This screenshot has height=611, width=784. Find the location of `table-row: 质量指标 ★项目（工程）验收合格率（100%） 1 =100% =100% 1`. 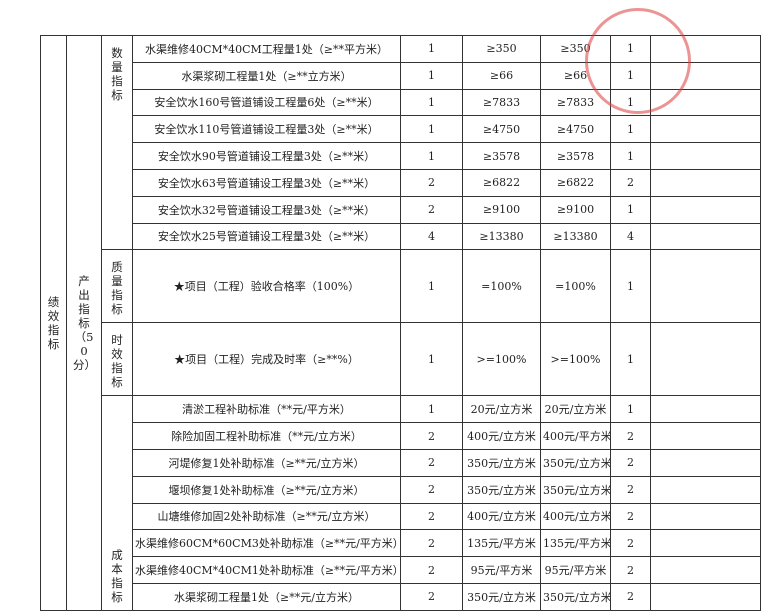

table-row: 质量指标 ★项目（工程）验收合格率（100%） 1 =100% =100% 1 is located at coordinates (401, 286).